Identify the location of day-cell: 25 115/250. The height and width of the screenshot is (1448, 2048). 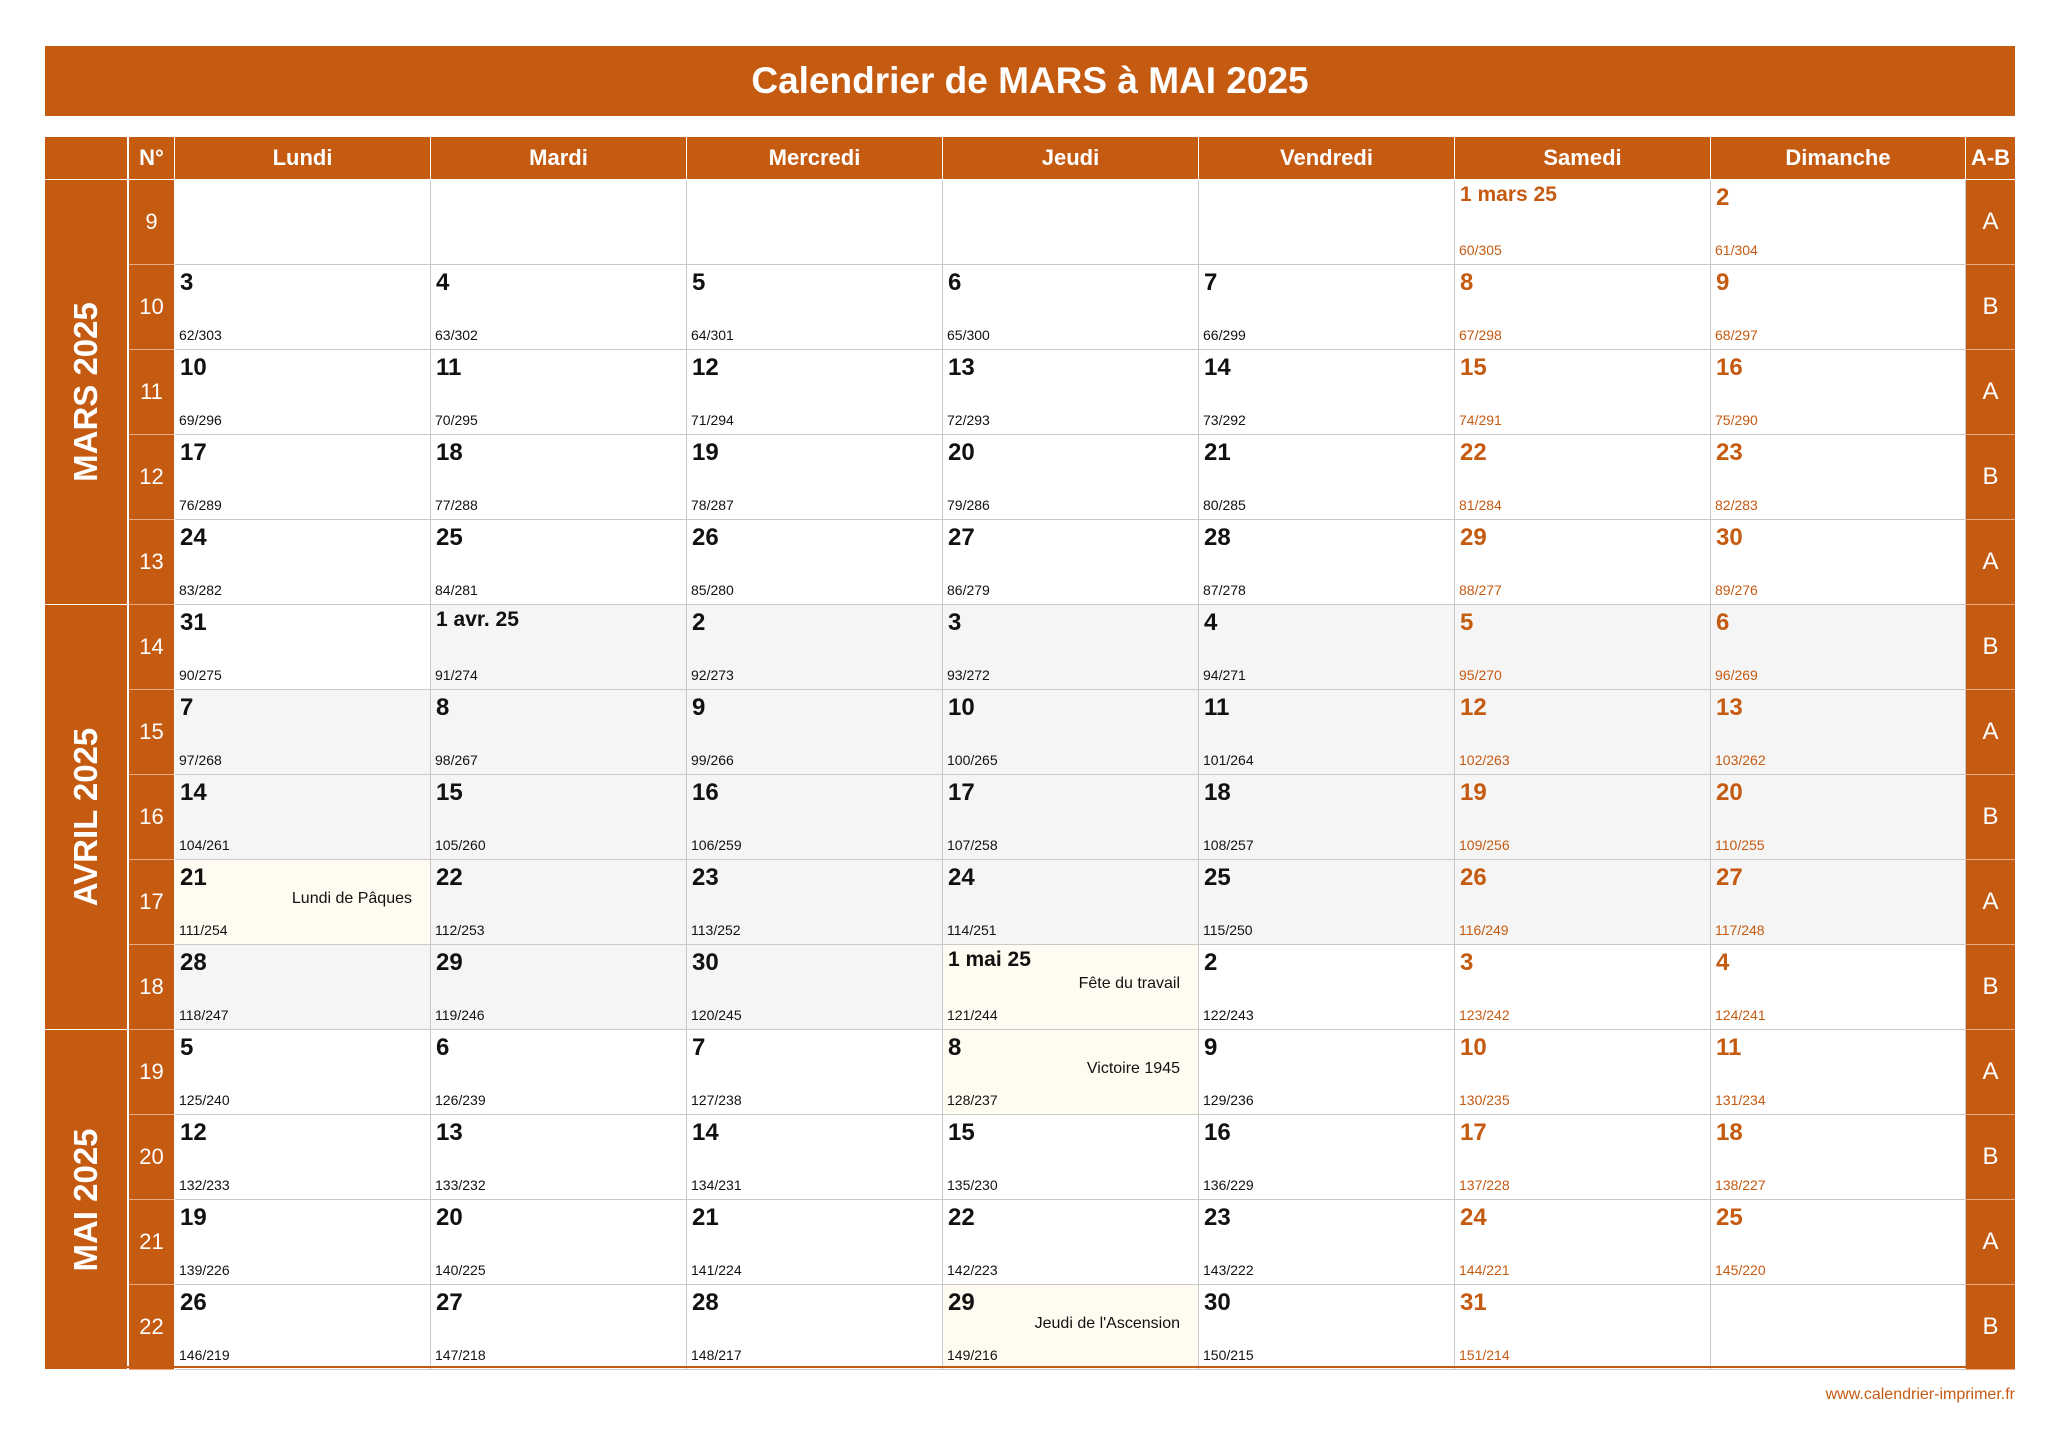
(1327, 902).